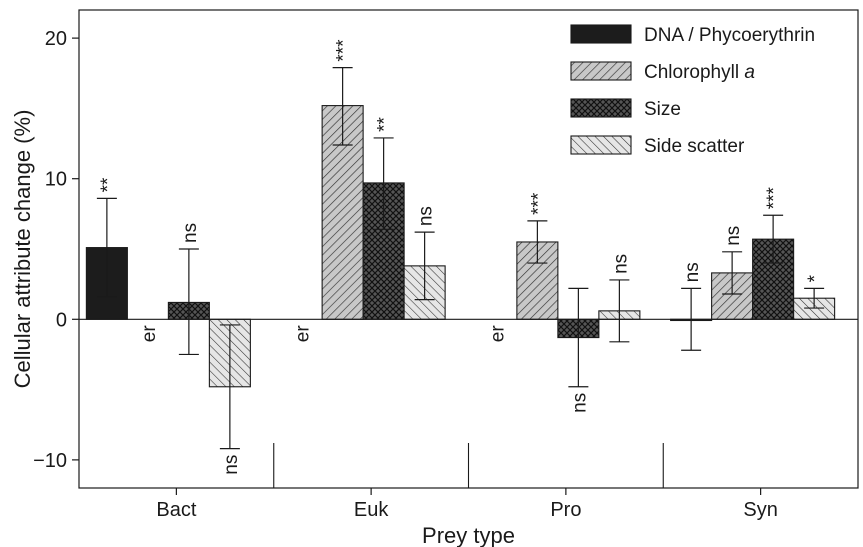  What do you see at coordinates (467, 504) in the screenshot?
I see `x-axis-ticks: Bact Euk Pro Syn` at bounding box center [467, 504].